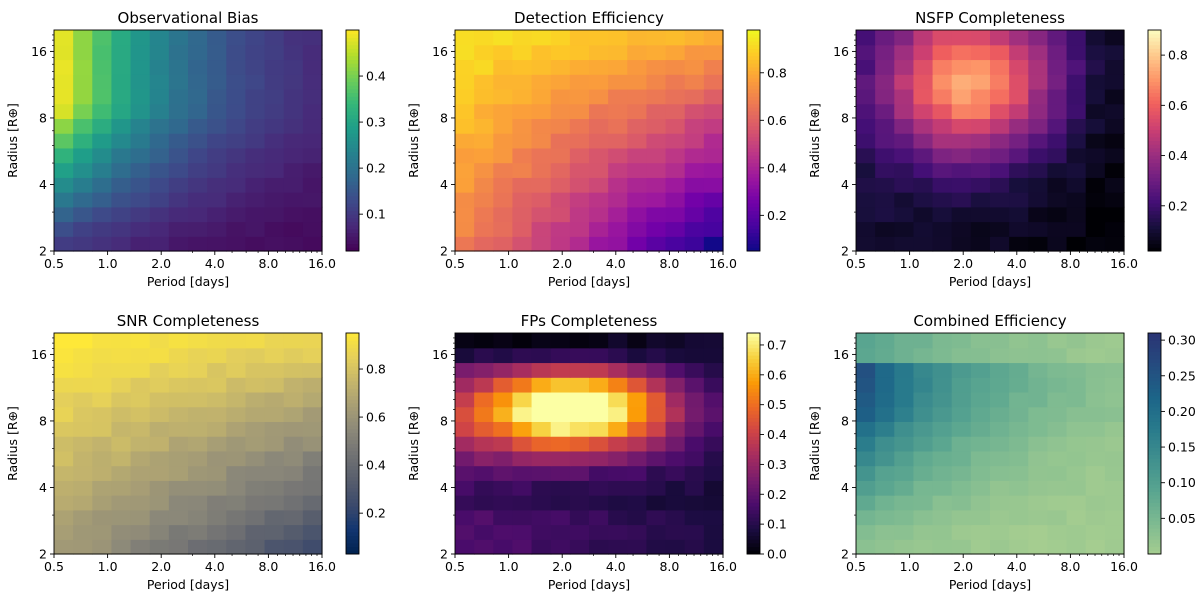 This screenshot has height=606, width=1200. Describe the element at coordinates (1124, 263) in the screenshot. I see `x-tick-label: 16.0` at that location.